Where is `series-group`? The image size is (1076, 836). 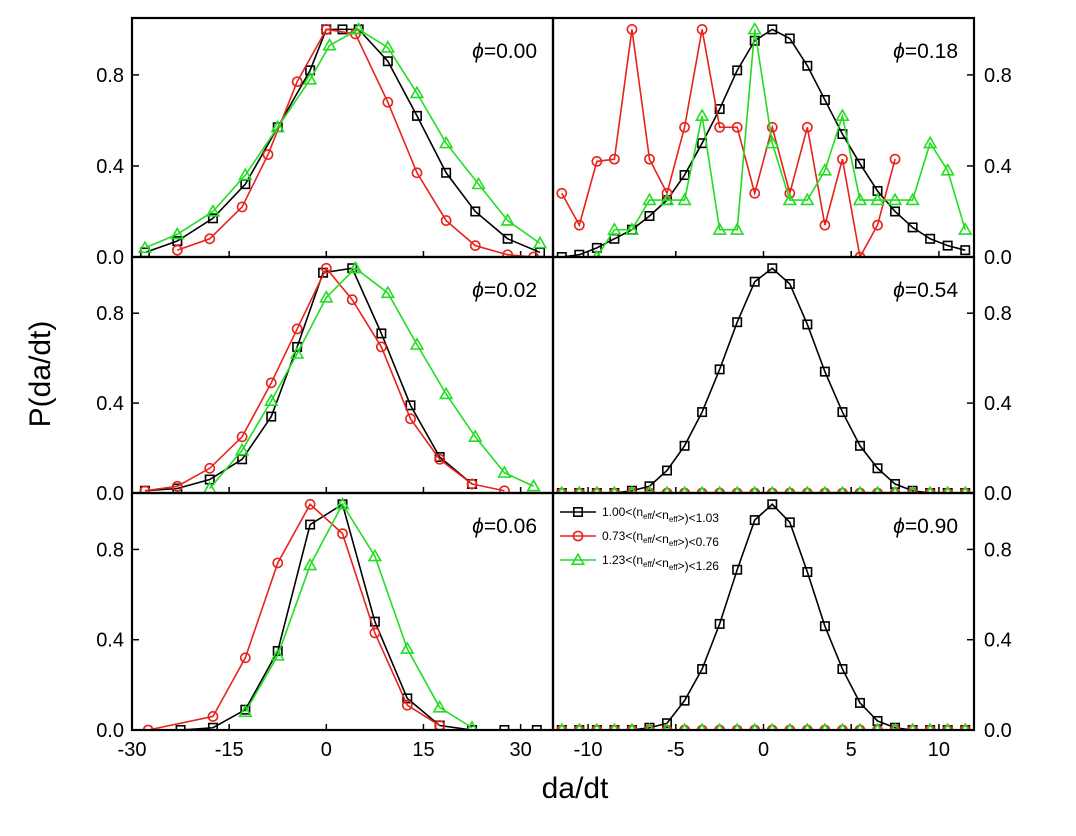
series-group is located at coordinates (342, 139).